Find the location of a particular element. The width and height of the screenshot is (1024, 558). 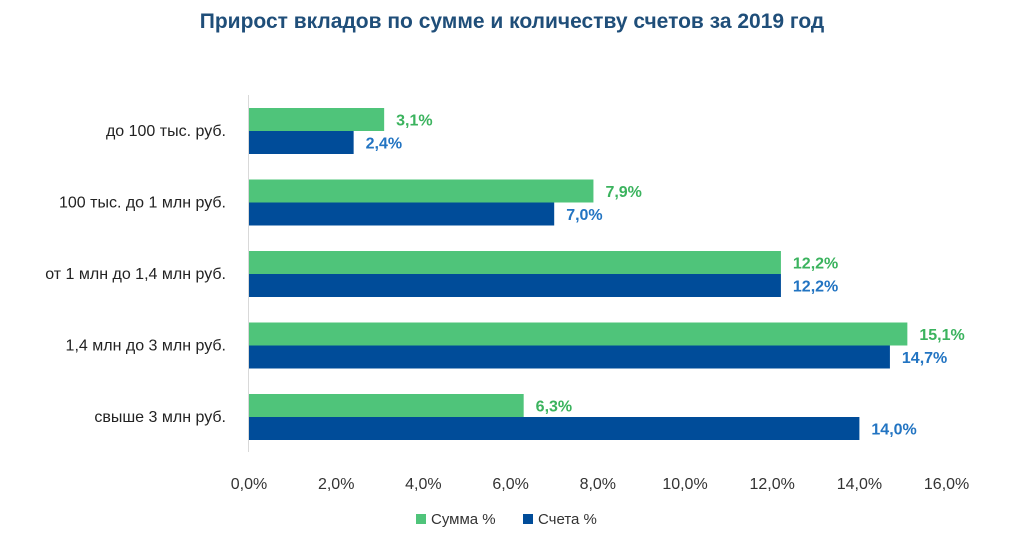

data-label: 2,4% is located at coordinates (384, 144).